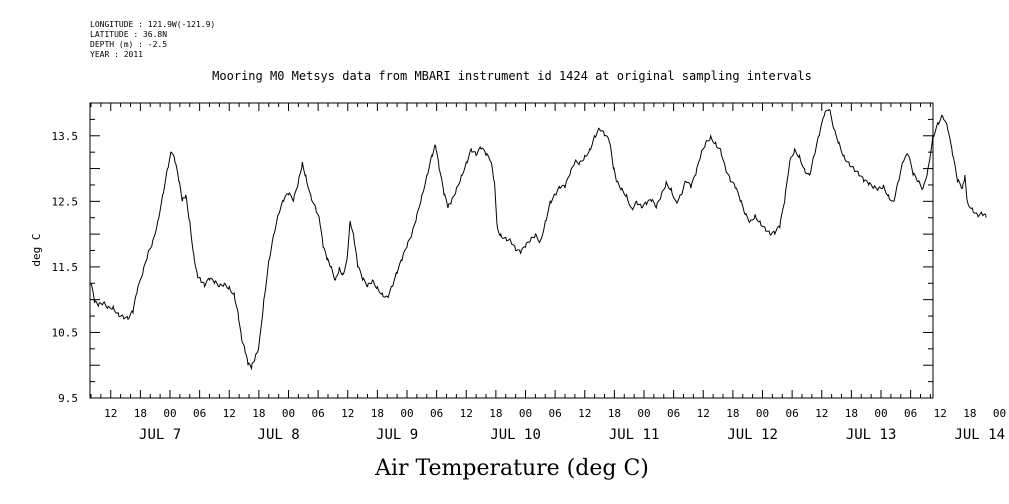 The image size is (1009, 504). I want to click on day-label: JUL 12, so click(752, 435).